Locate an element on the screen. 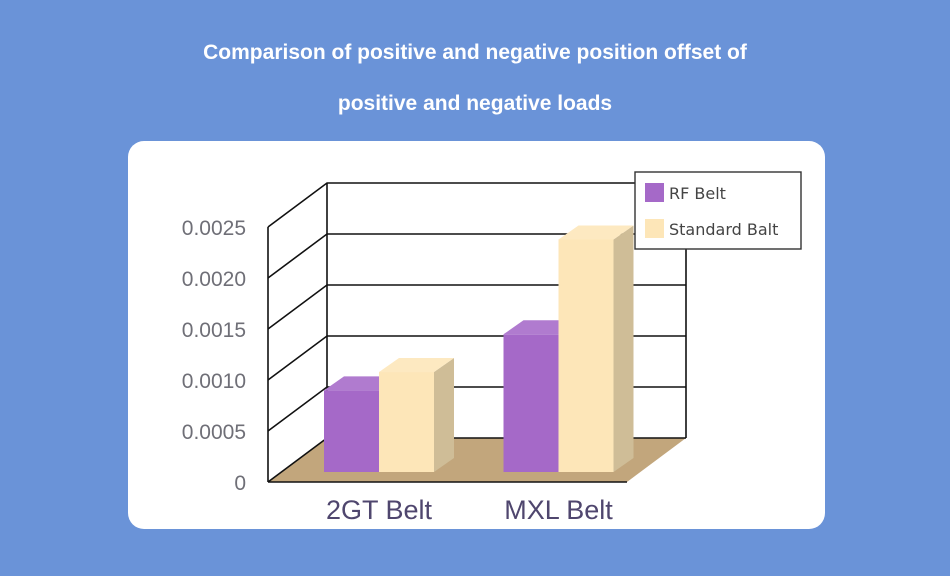 This screenshot has height=576, width=950. legend-label: Standard Balt is located at coordinates (723, 229).